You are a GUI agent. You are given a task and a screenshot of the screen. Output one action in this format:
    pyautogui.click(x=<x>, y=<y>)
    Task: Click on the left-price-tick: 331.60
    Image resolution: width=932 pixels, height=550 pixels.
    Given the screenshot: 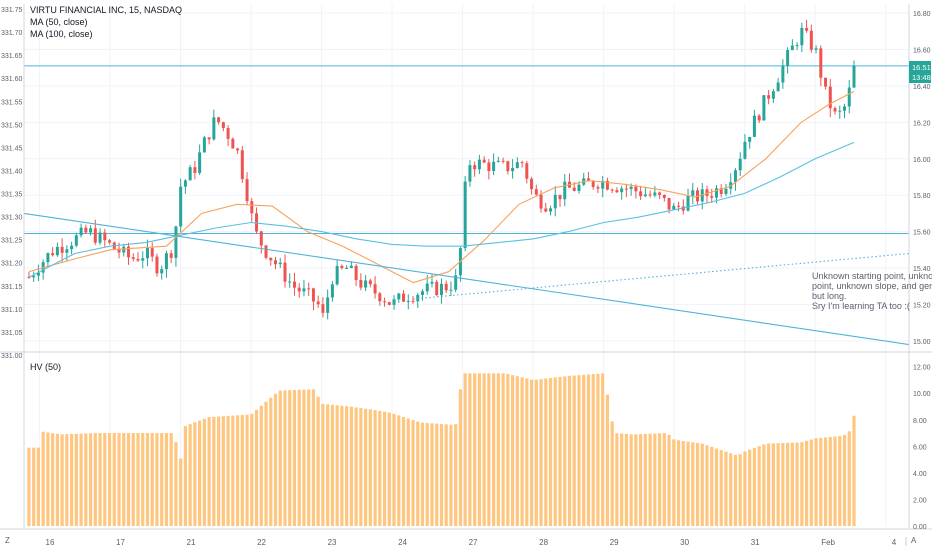 What is the action you would take?
    pyautogui.click(x=12, y=79)
    